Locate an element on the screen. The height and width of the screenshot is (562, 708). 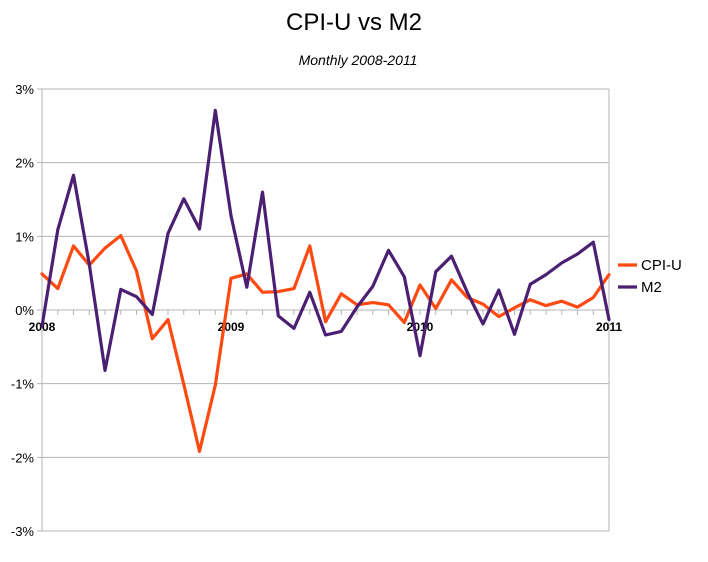
y-tick-label: 0% is located at coordinates (24, 310).